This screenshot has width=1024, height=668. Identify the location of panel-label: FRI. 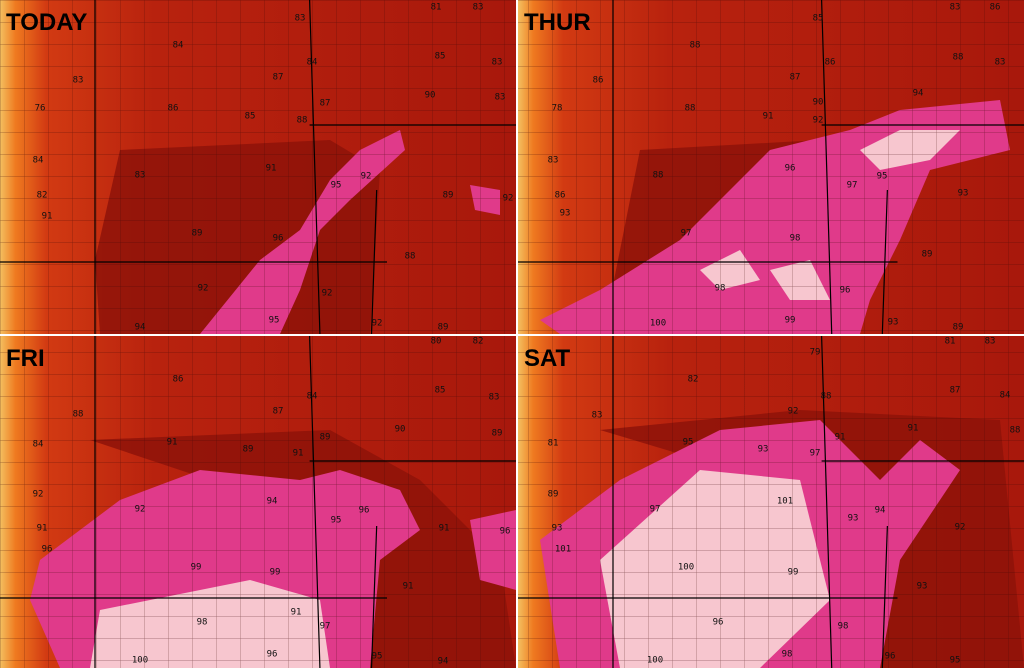
(25, 358).